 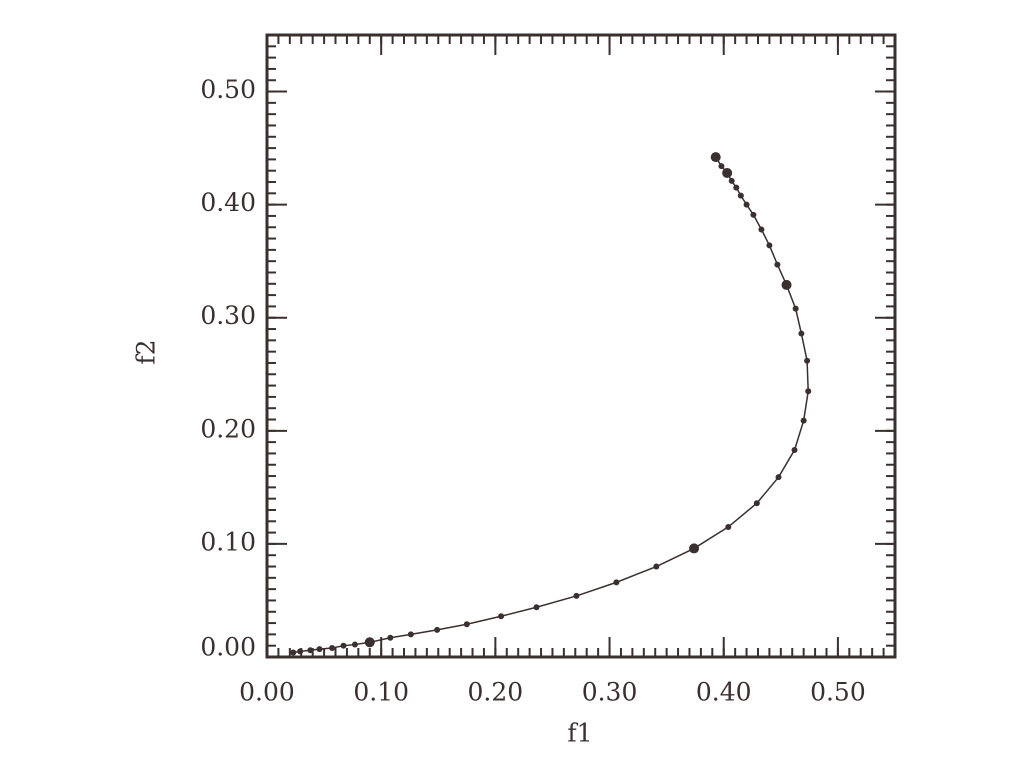 I want to click on y-tick-label: 0.50, so click(x=228, y=89).